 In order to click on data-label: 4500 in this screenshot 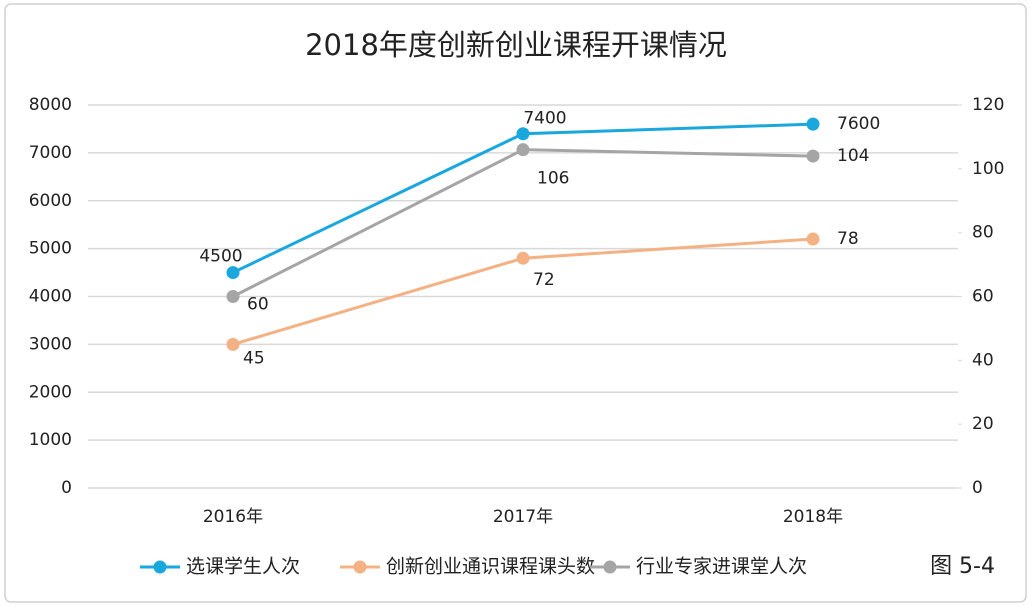, I will do `click(220, 257)`.